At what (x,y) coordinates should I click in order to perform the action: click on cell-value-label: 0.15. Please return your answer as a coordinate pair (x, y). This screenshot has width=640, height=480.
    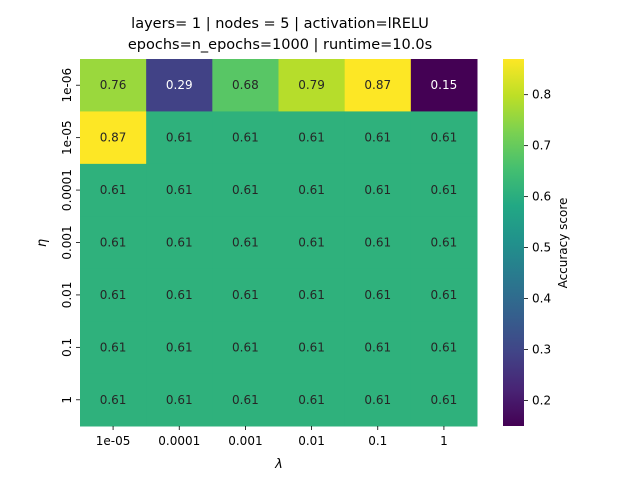
    Looking at the image, I should click on (444, 85).